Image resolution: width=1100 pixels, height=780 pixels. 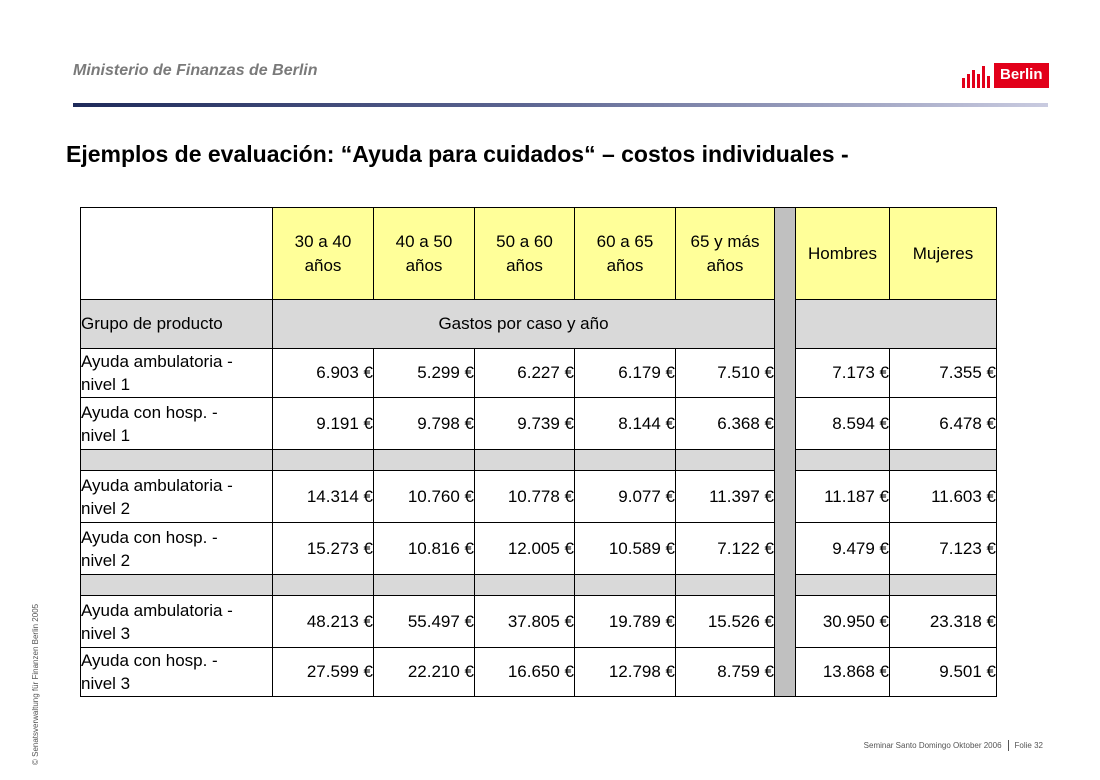 I want to click on value-cell: 19.789 €, so click(x=625, y=621).